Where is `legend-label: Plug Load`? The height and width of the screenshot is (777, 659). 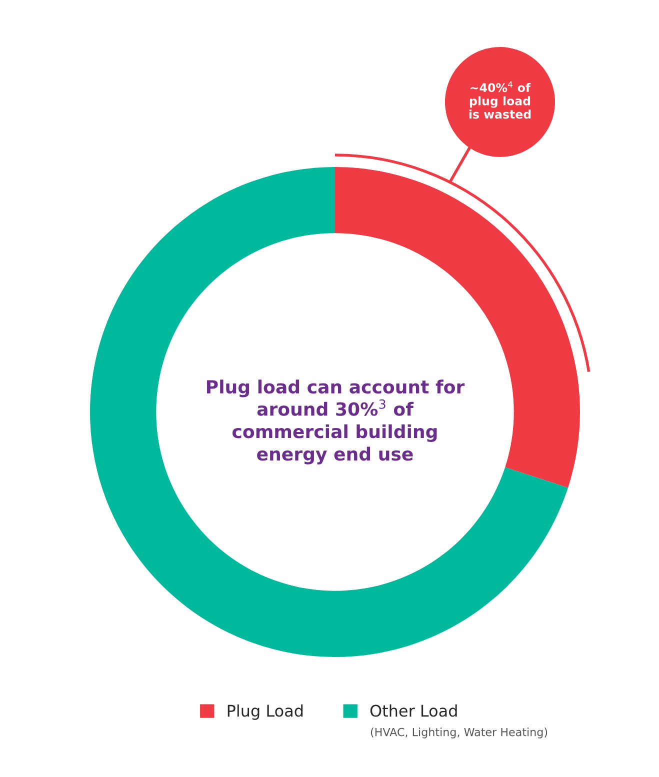 legend-label: Plug Load is located at coordinates (265, 712).